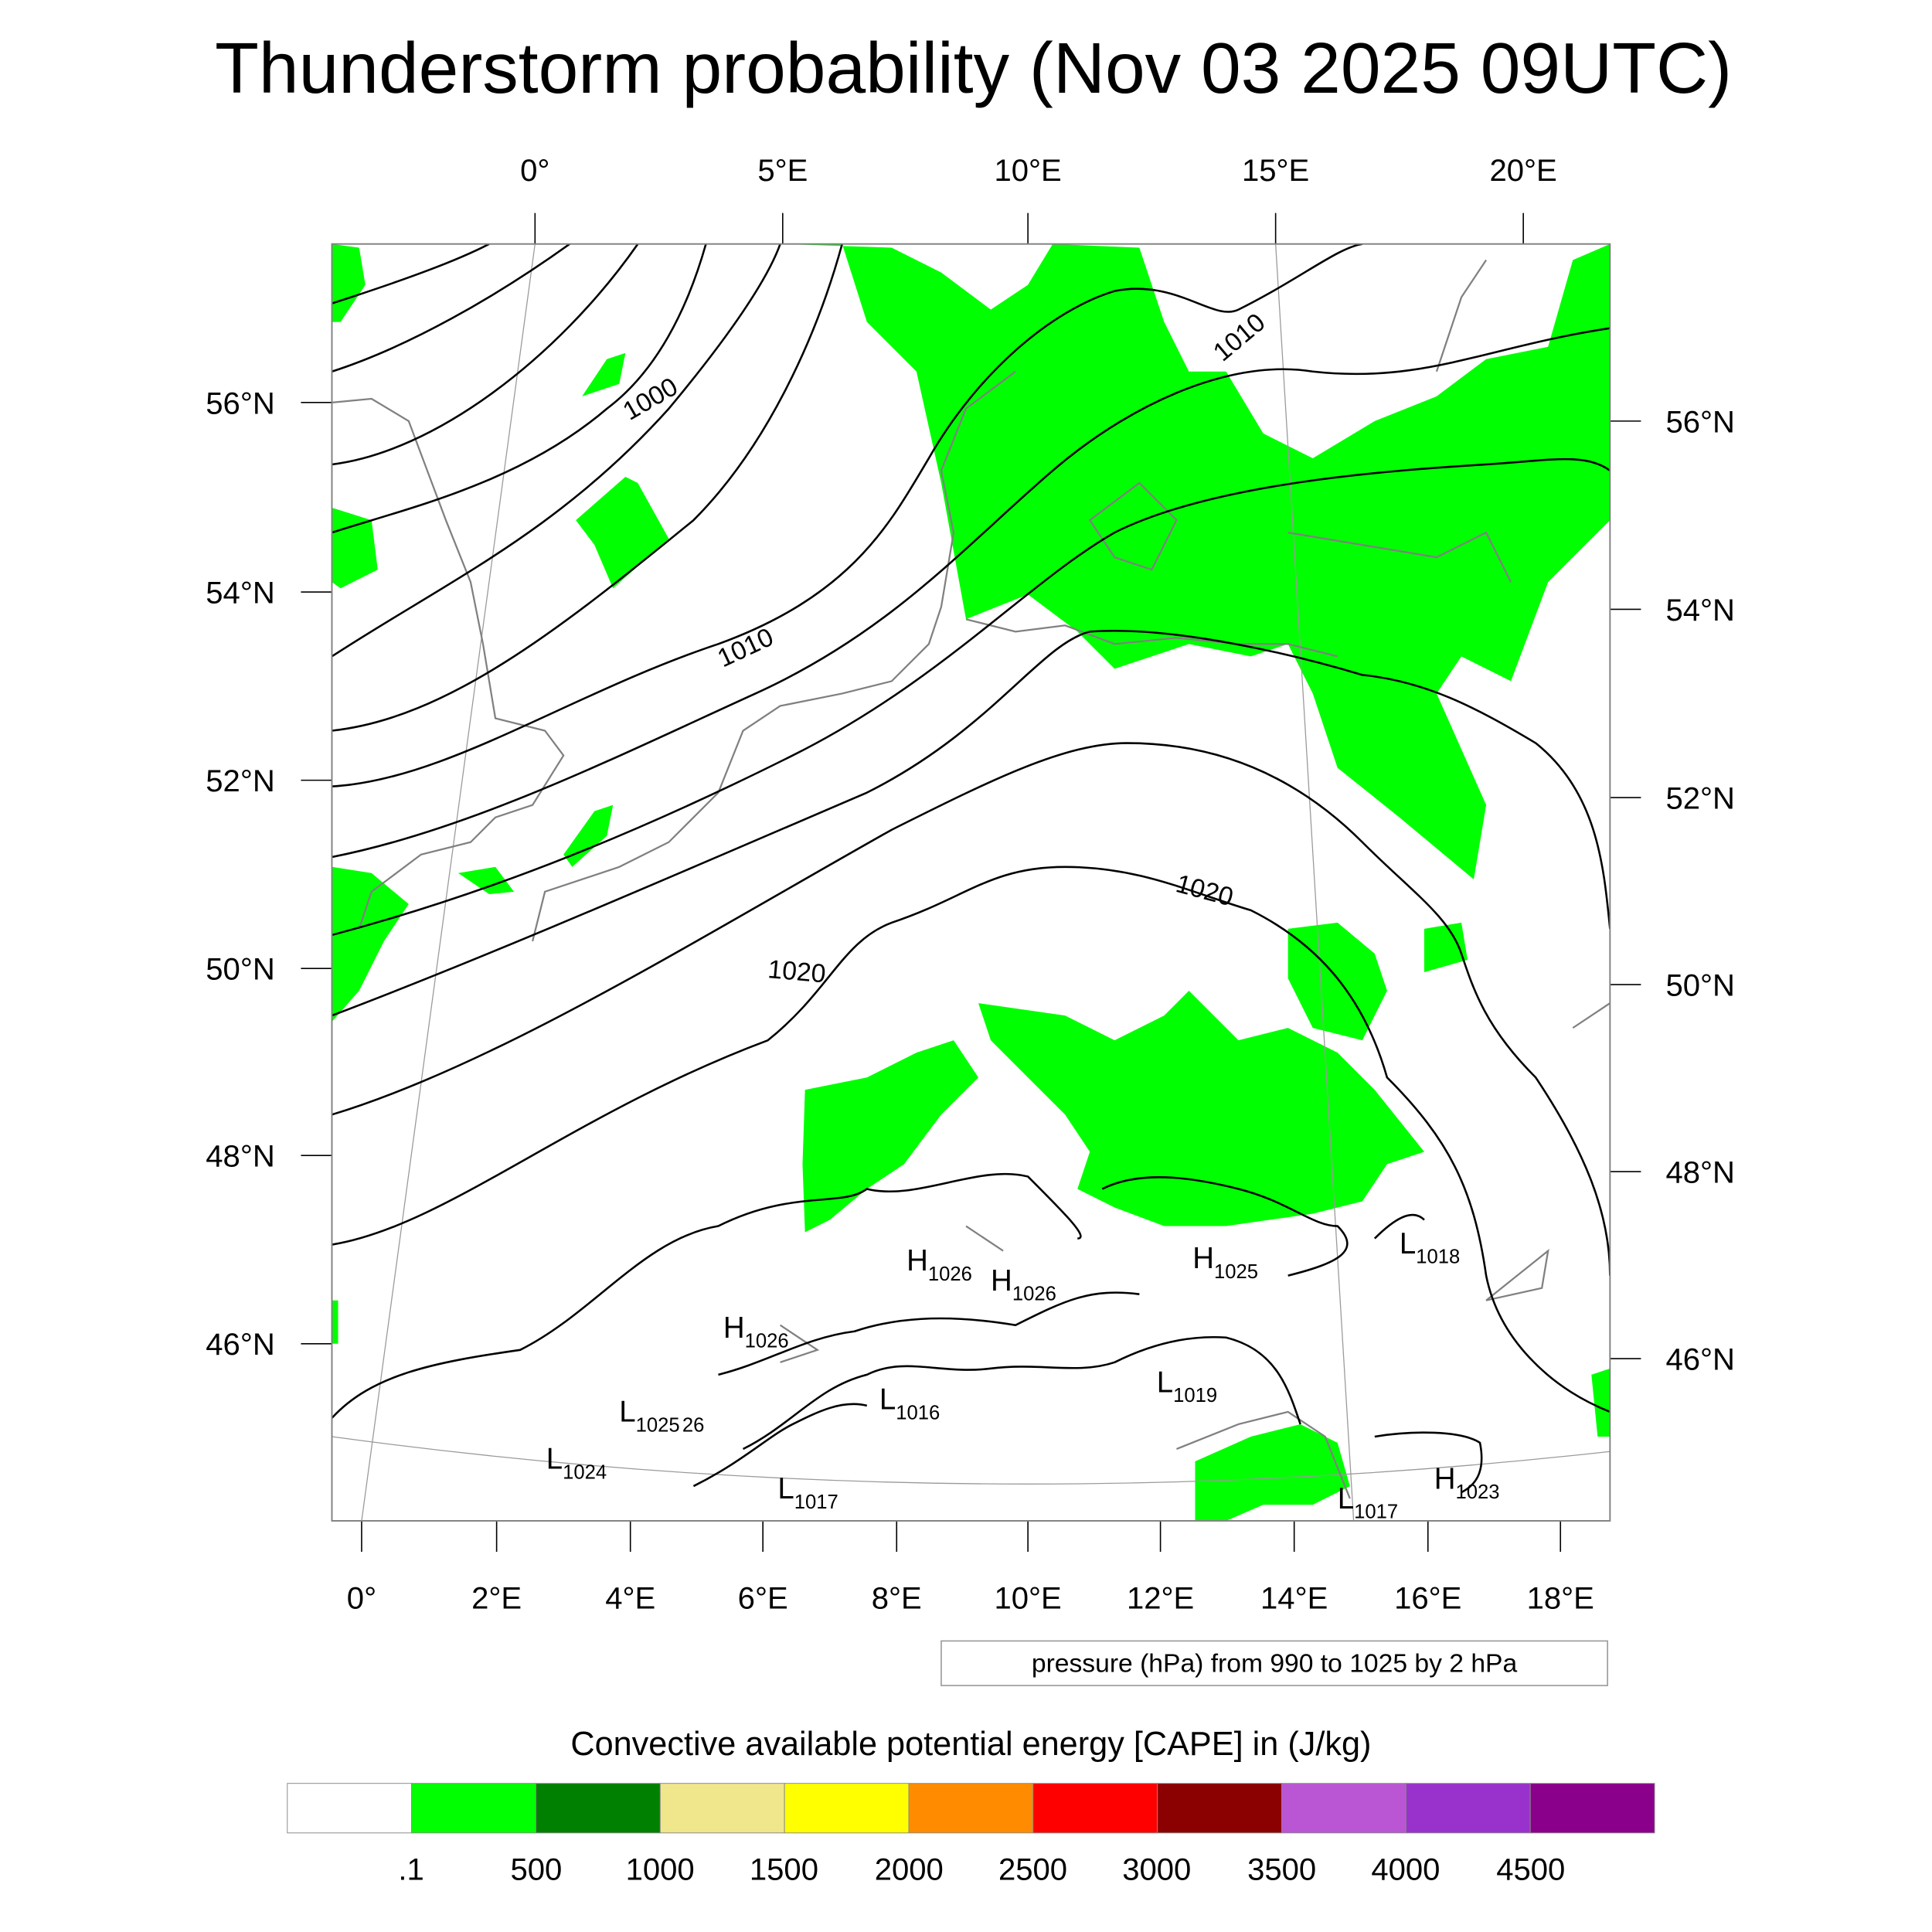  What do you see at coordinates (240, 1157) in the screenshot?
I see `left-lat-label: 48°N` at bounding box center [240, 1157].